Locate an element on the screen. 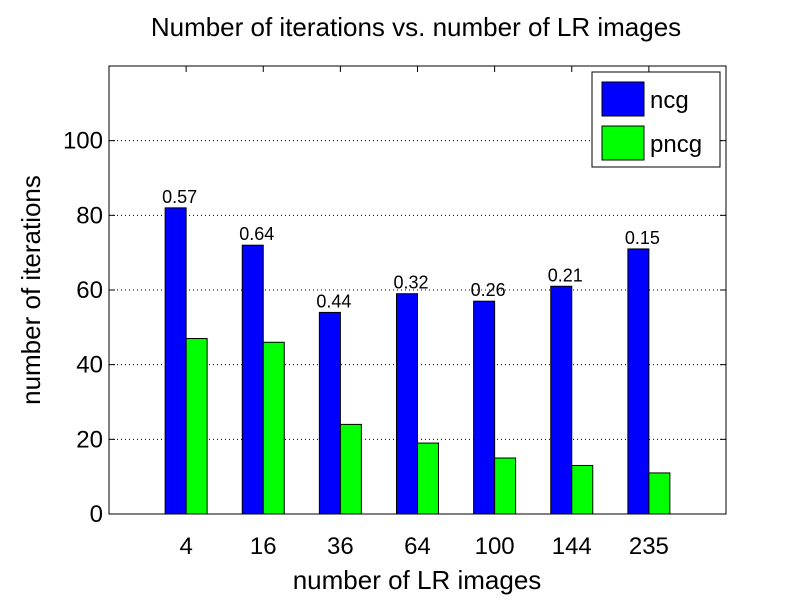 This screenshot has height=600, width=801. x-tick-label: 4 is located at coordinates (185, 546).